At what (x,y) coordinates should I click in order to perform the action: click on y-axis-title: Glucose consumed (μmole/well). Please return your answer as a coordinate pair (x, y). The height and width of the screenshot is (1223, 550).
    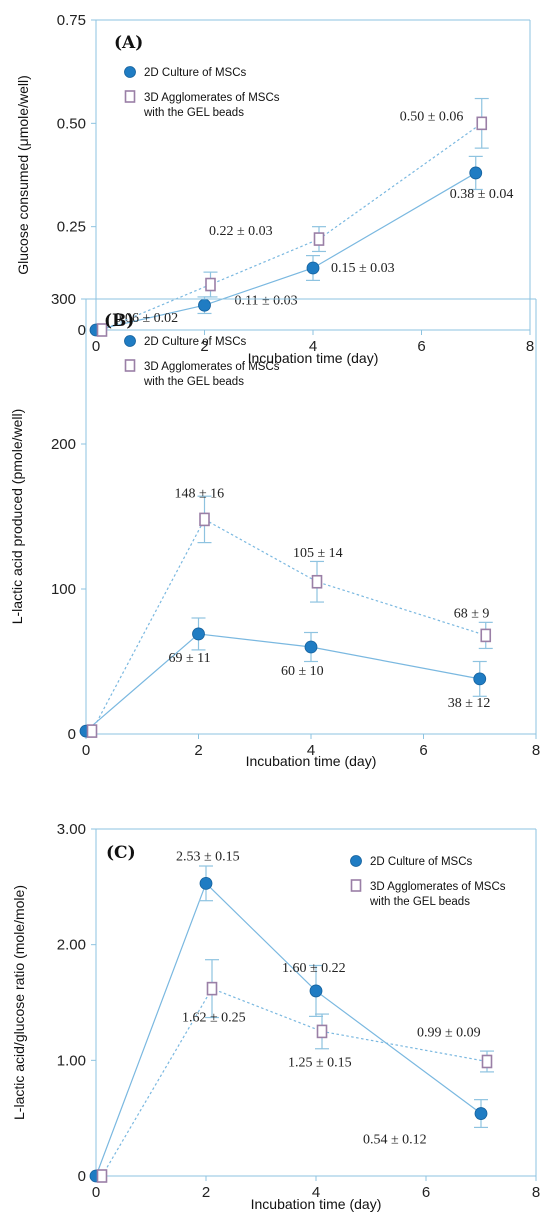
    Looking at the image, I should click on (23, 174).